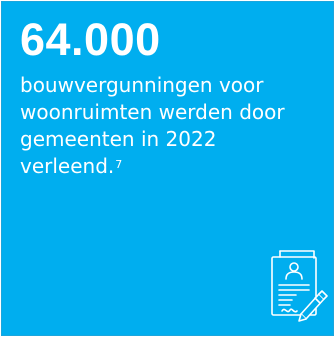 The image size is (336, 338). I want to click on description-line: woonruimten werden door, so click(152, 112).